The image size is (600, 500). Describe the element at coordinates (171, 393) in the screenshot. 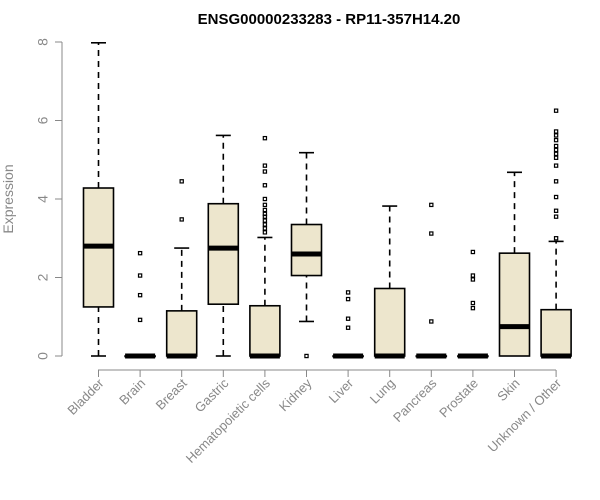

I see `x-tick-label: Breast` at that location.